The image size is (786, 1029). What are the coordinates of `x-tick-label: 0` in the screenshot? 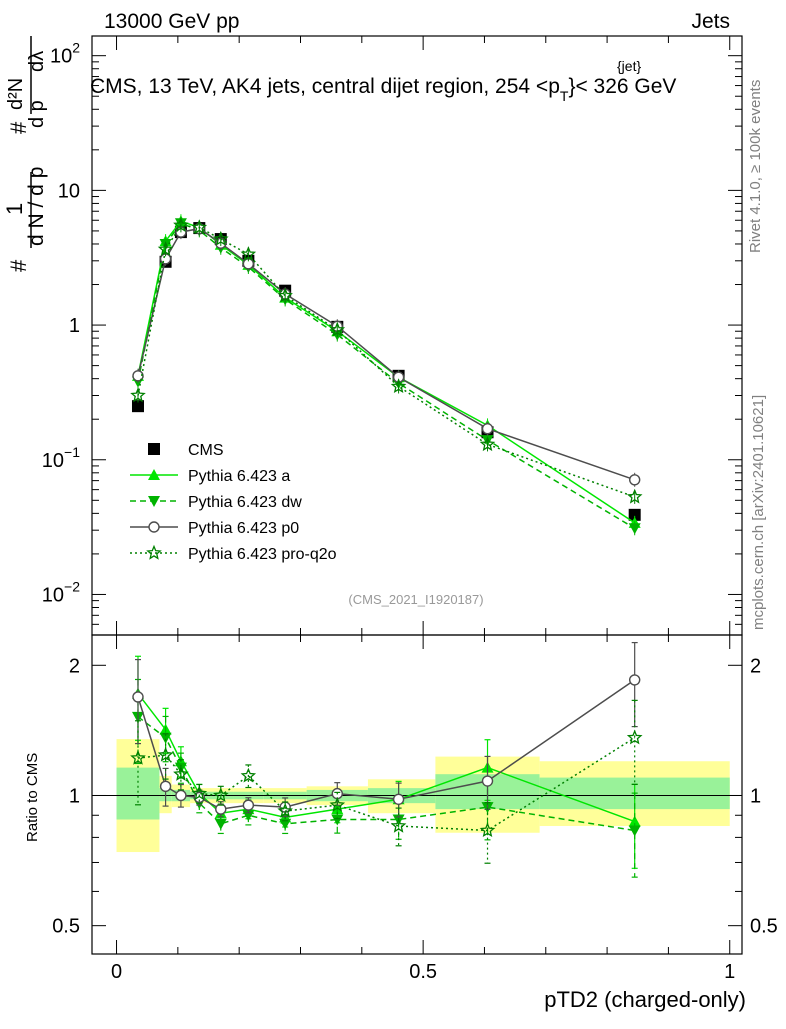 It's located at (116, 972).